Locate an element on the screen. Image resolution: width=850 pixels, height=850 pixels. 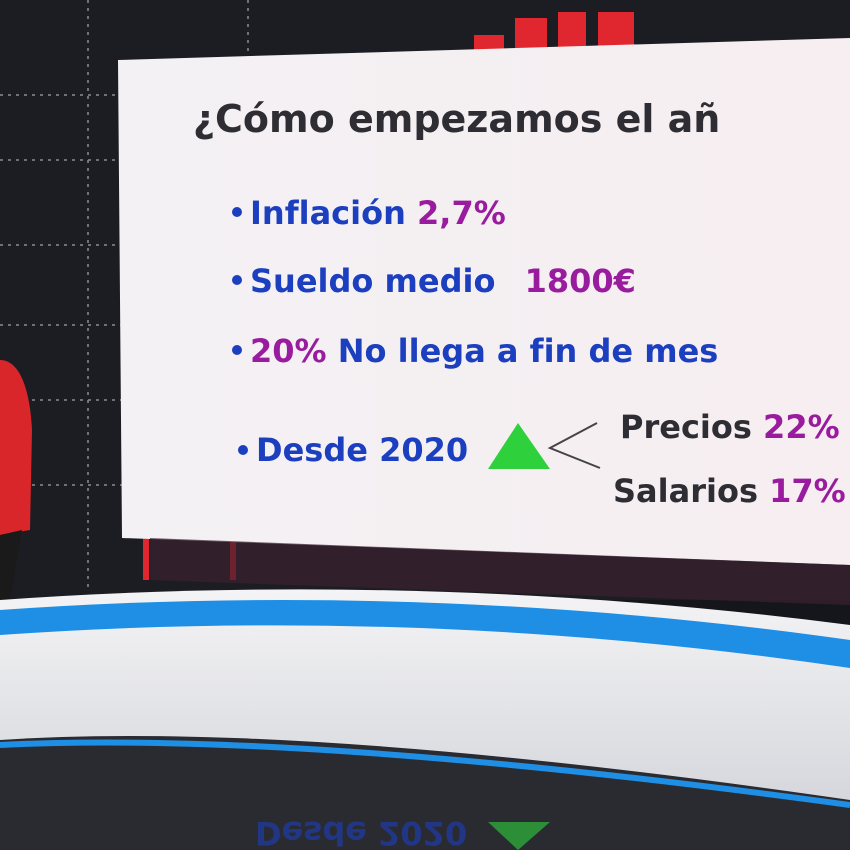
item-label: Desde 2020 is located at coordinates (362, 450).